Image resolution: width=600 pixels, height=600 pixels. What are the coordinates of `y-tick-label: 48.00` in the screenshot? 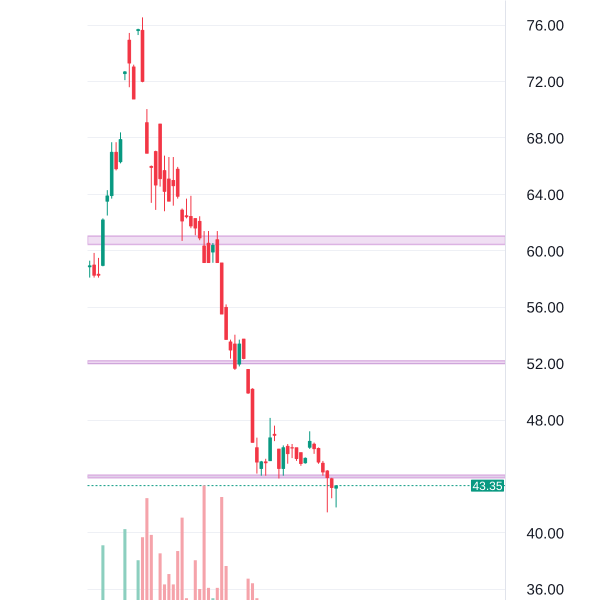 It's located at (545, 421).